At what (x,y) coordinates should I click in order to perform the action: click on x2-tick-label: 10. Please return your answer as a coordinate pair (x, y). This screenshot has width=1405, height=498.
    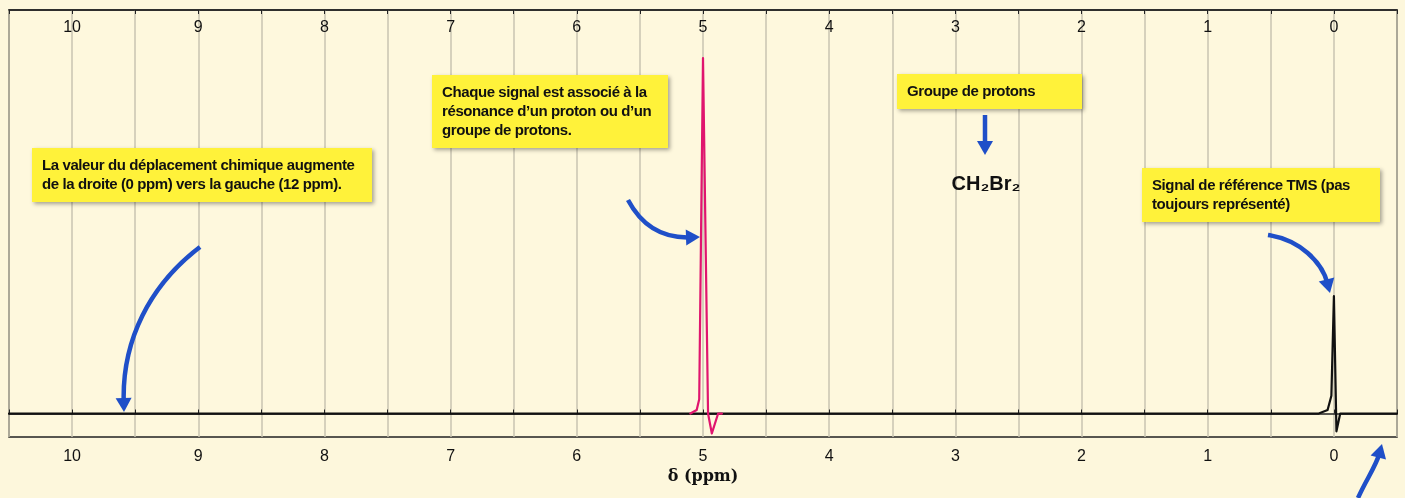
    Looking at the image, I should click on (72, 26).